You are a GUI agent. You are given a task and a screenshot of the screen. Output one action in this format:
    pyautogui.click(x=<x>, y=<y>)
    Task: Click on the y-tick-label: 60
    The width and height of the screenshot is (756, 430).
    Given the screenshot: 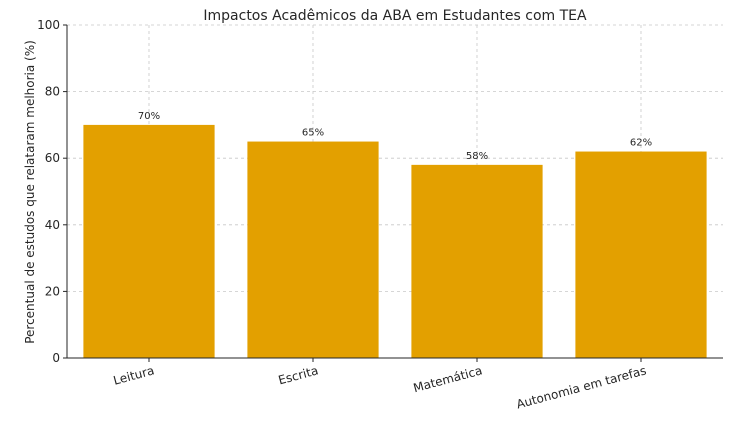 What is the action you would take?
    pyautogui.click(x=52, y=158)
    